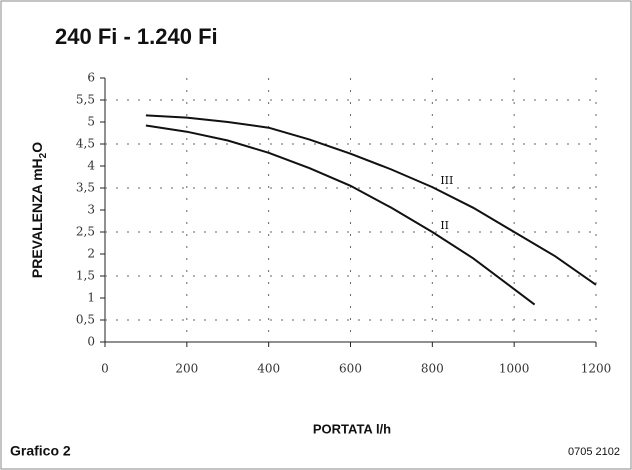  Describe the element at coordinates (37, 147) in the screenshot. I see `y-label-tail: O` at that location.